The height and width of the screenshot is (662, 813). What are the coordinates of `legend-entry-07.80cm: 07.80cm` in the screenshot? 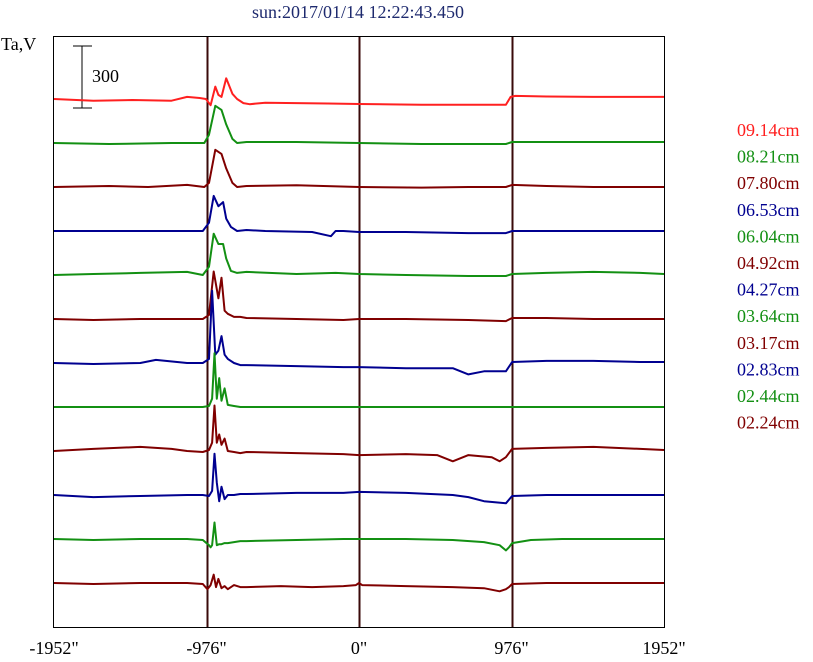 It's located at (768, 183).